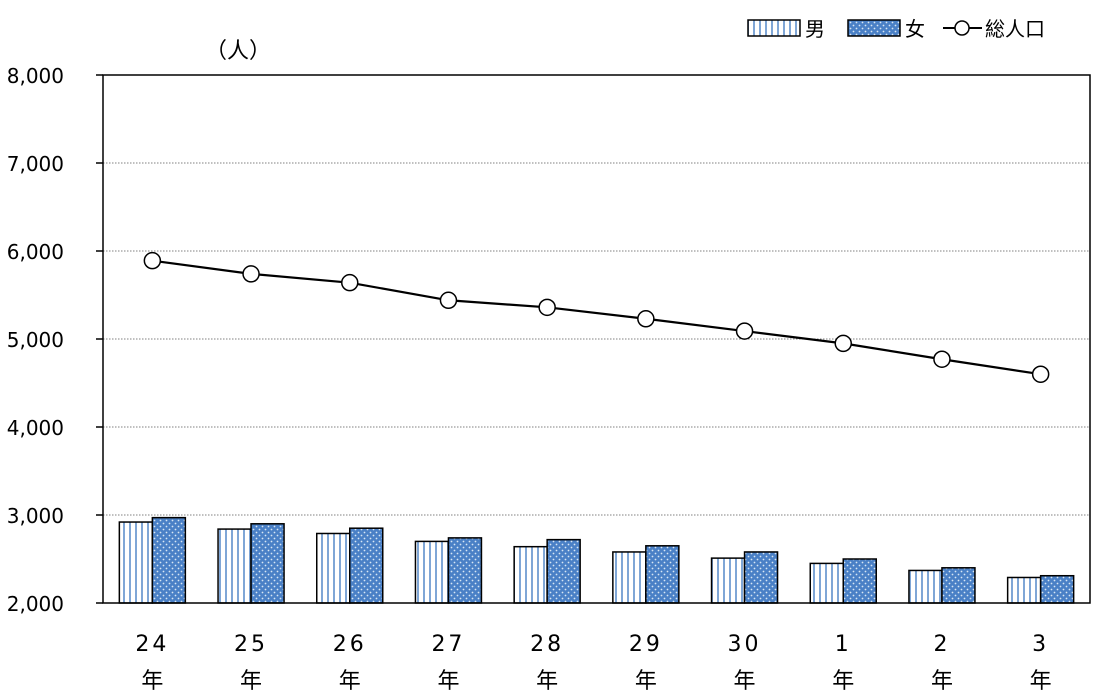 The width and height of the screenshot is (1093, 694). Describe the element at coordinates (843, 644) in the screenshot. I see `x-category-number: 1` at that location.